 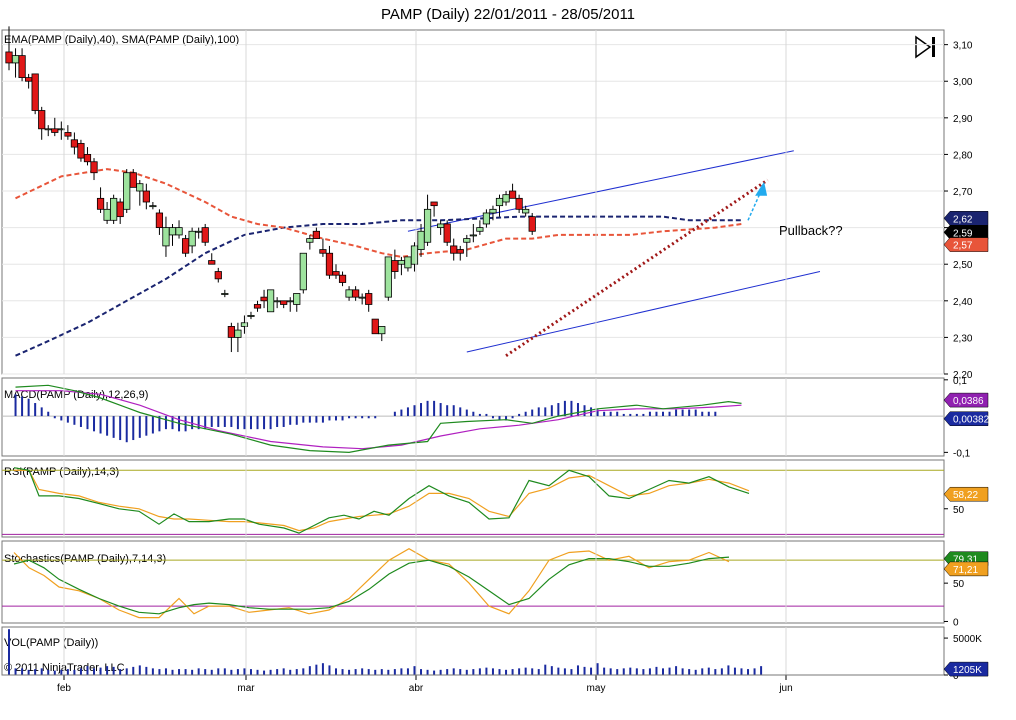 What do you see at coordinates (963, 155) in the screenshot?
I see `y-tick-label: 2,80` at bounding box center [963, 155].